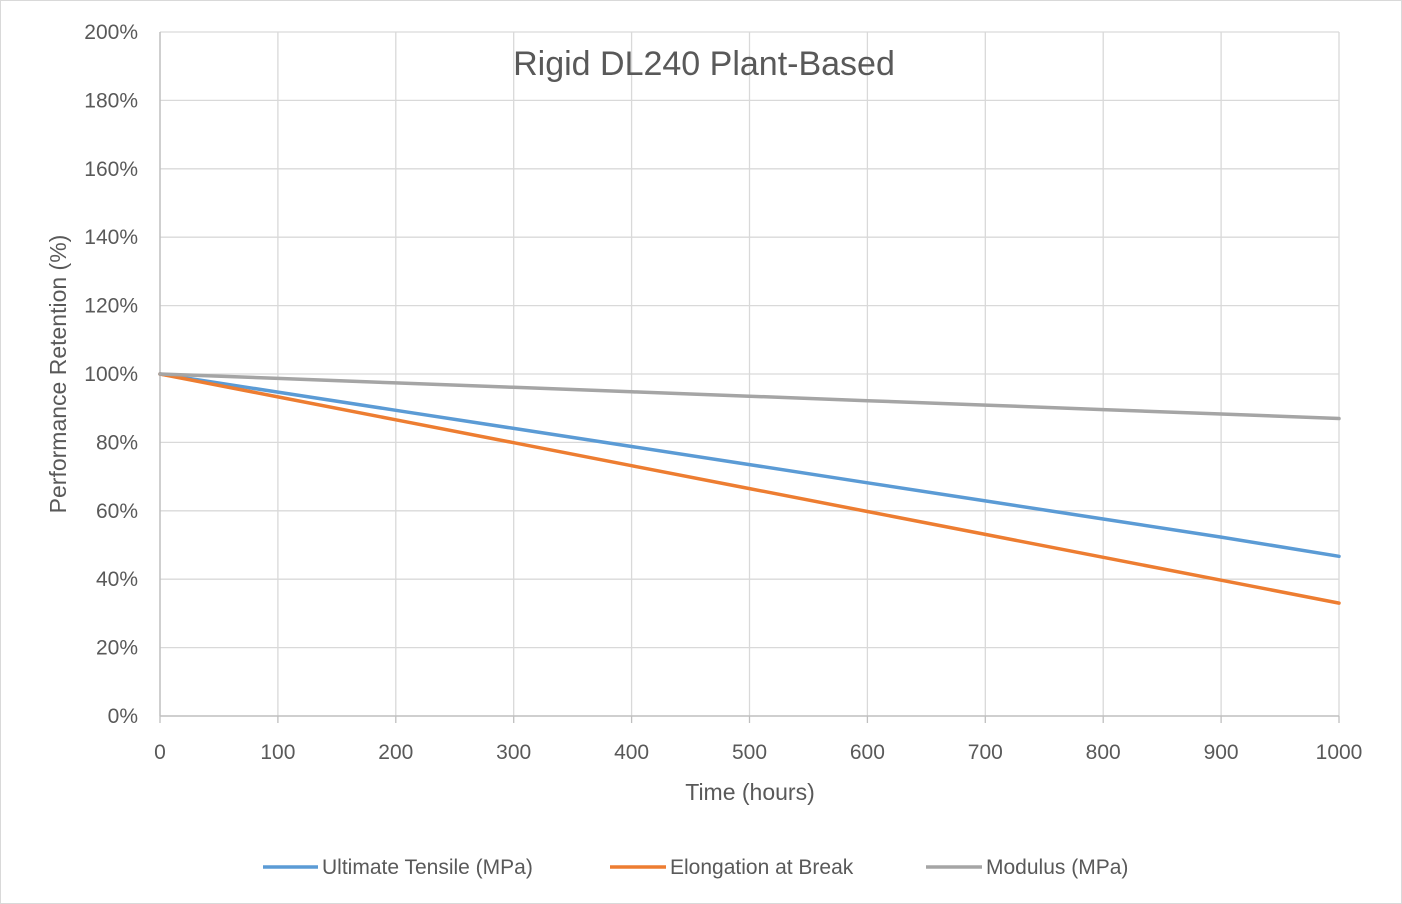  Describe the element at coordinates (1221, 752) in the screenshot. I see `x-tick-label: 900` at that location.